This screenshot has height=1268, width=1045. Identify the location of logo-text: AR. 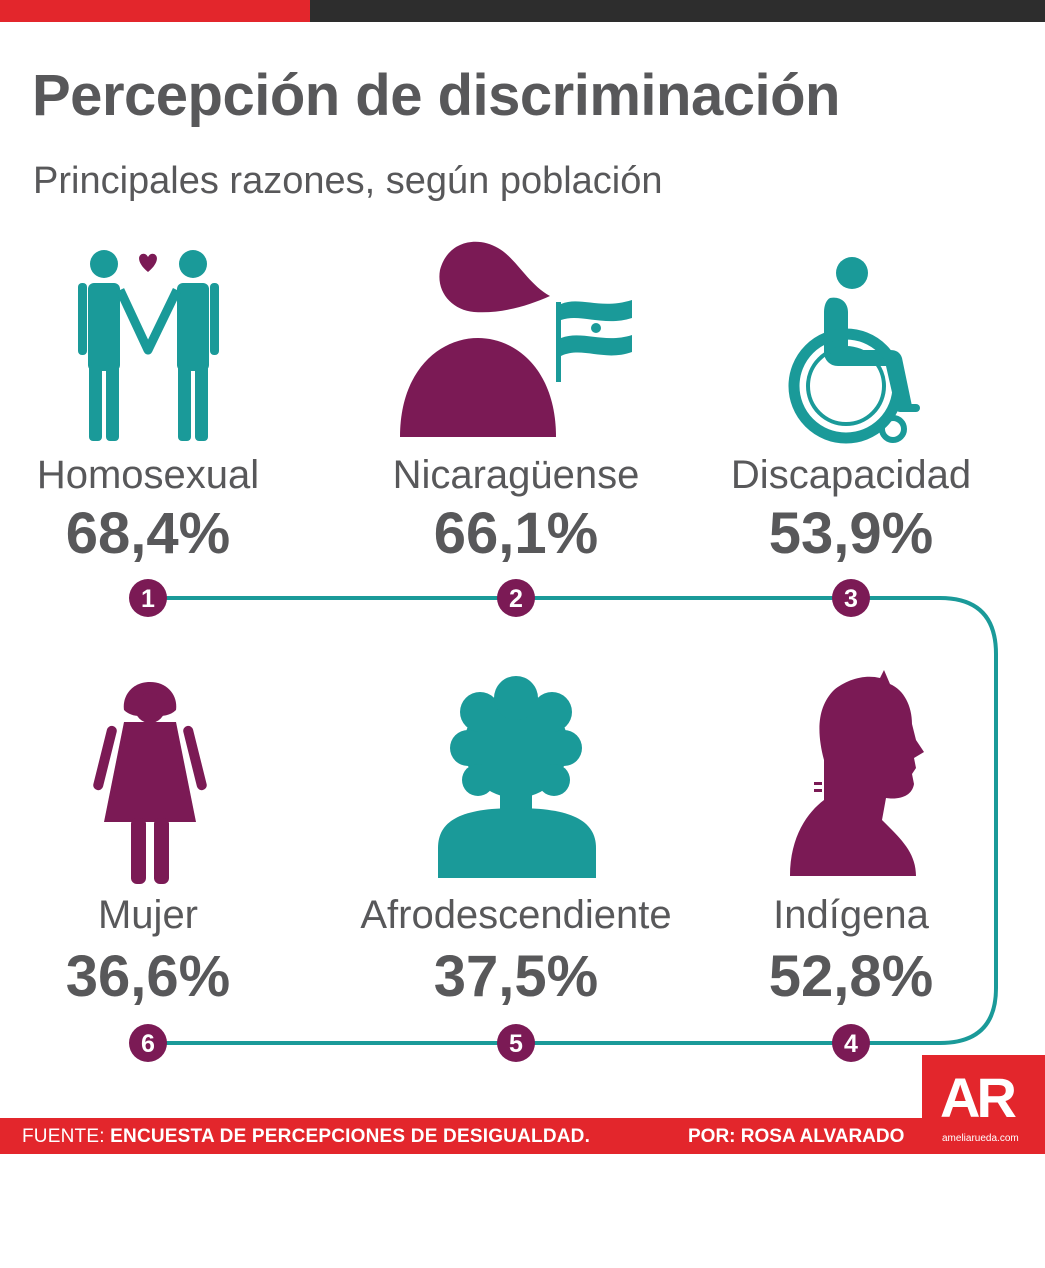
(978, 1097).